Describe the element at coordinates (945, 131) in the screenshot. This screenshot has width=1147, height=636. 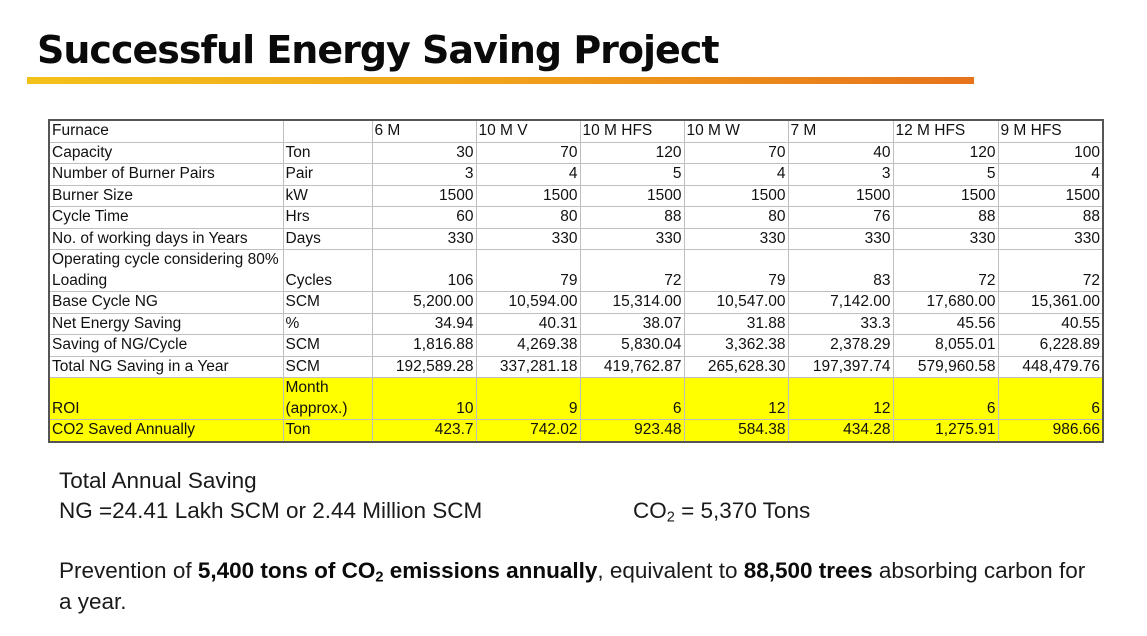
I see `column-header: 12 M HFS` at that location.